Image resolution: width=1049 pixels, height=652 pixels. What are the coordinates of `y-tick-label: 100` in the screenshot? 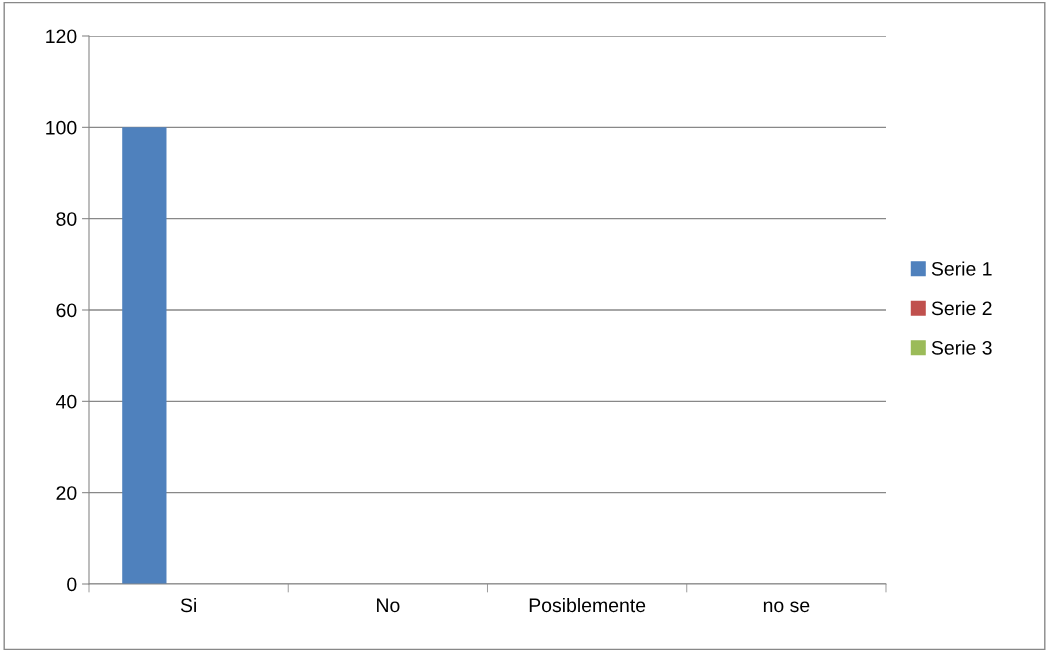 It's located at (61, 127).